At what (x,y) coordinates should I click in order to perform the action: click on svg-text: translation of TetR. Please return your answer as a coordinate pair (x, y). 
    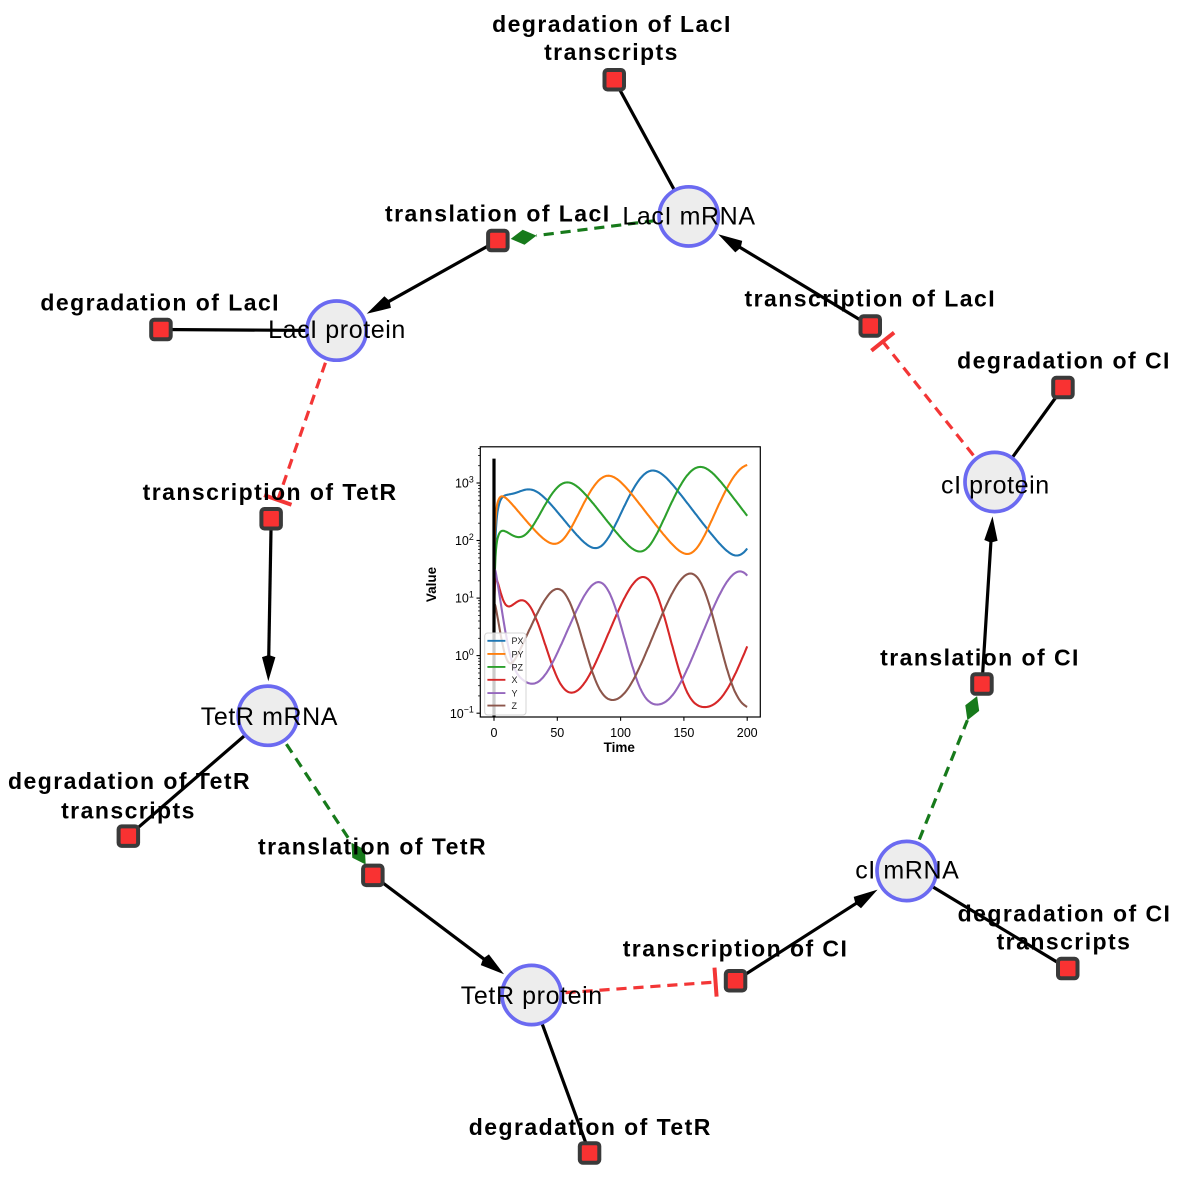
    Looking at the image, I should click on (372, 847).